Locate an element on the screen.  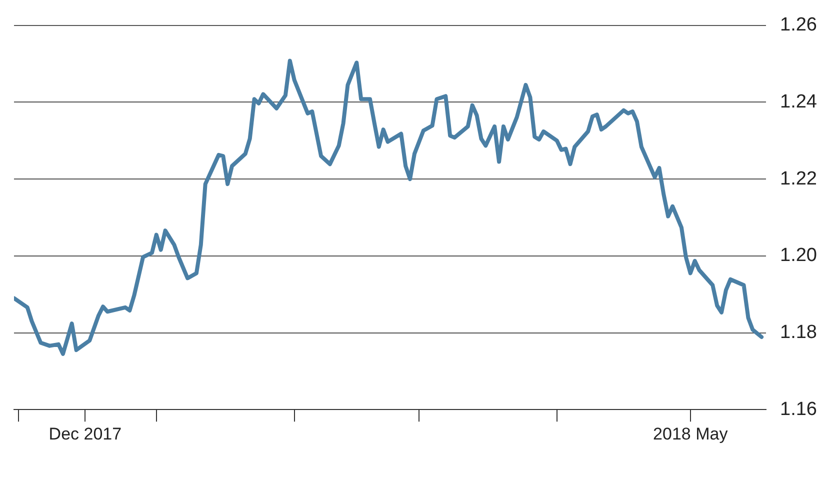
y-tick-label: 1.22 is located at coordinates (799, 179).